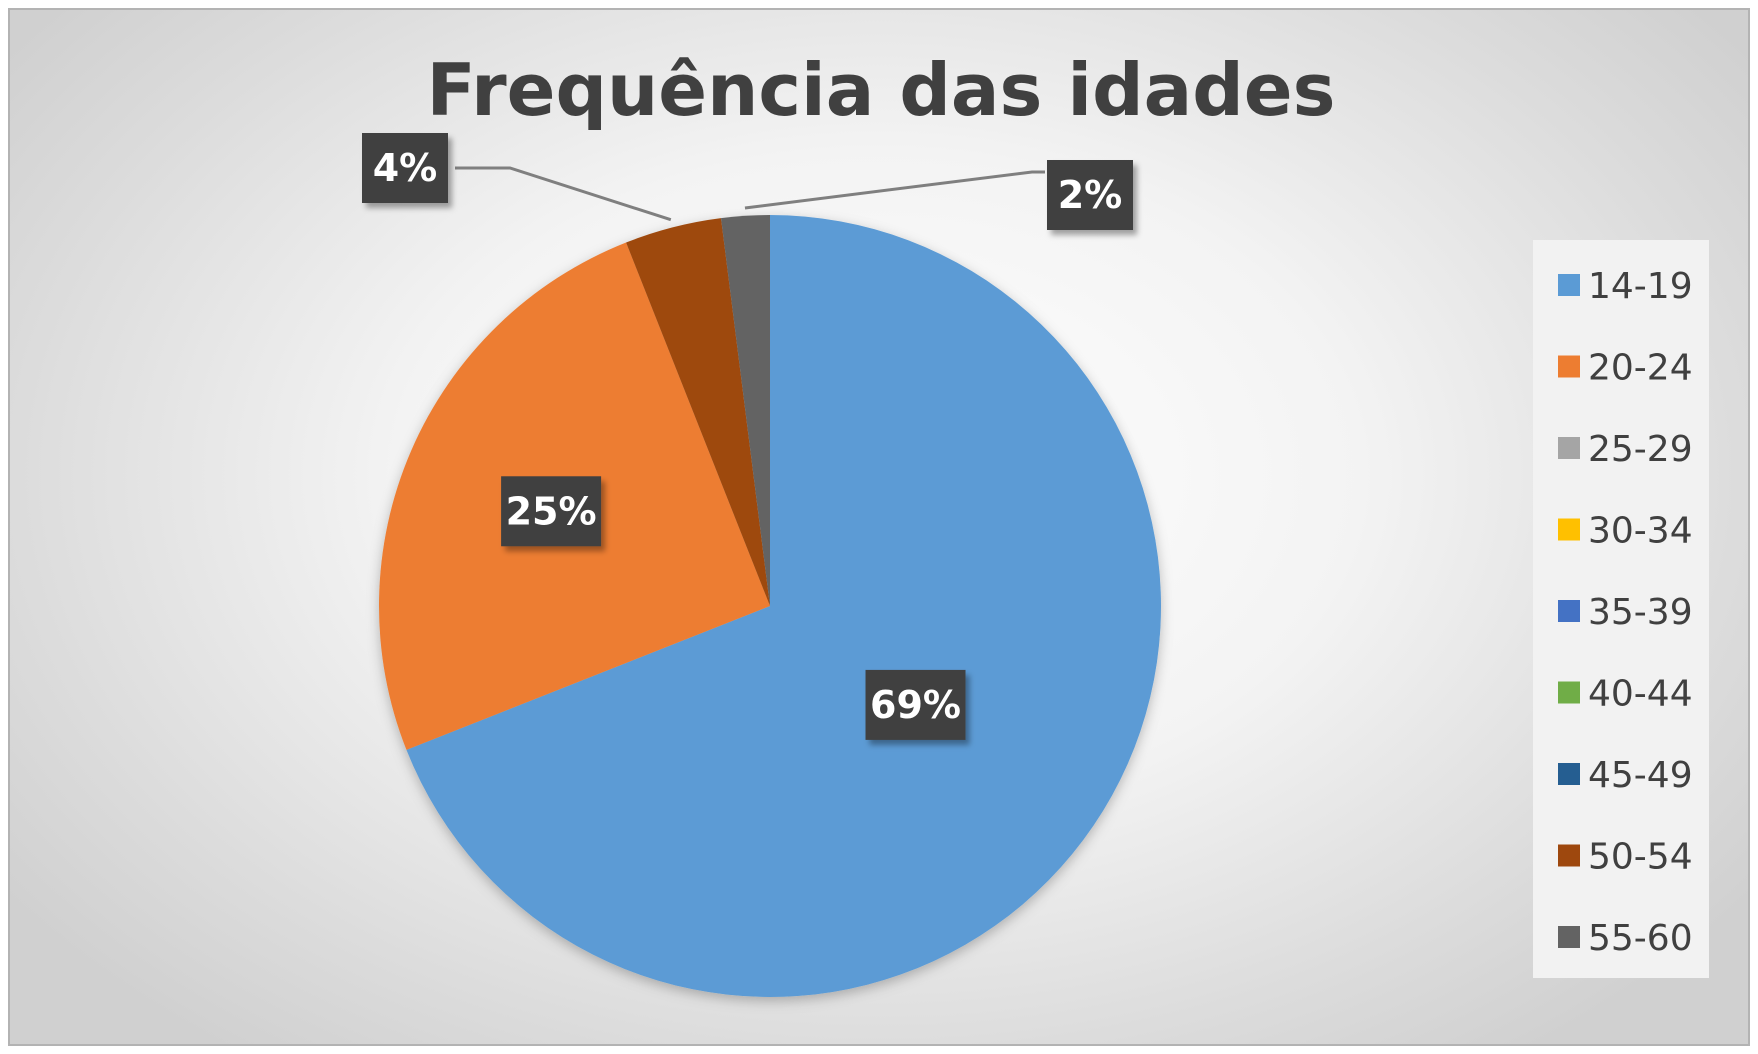 This screenshot has height=1054, width=1758. I want to click on legend-item-50-54: 50-54, so click(1625, 857).